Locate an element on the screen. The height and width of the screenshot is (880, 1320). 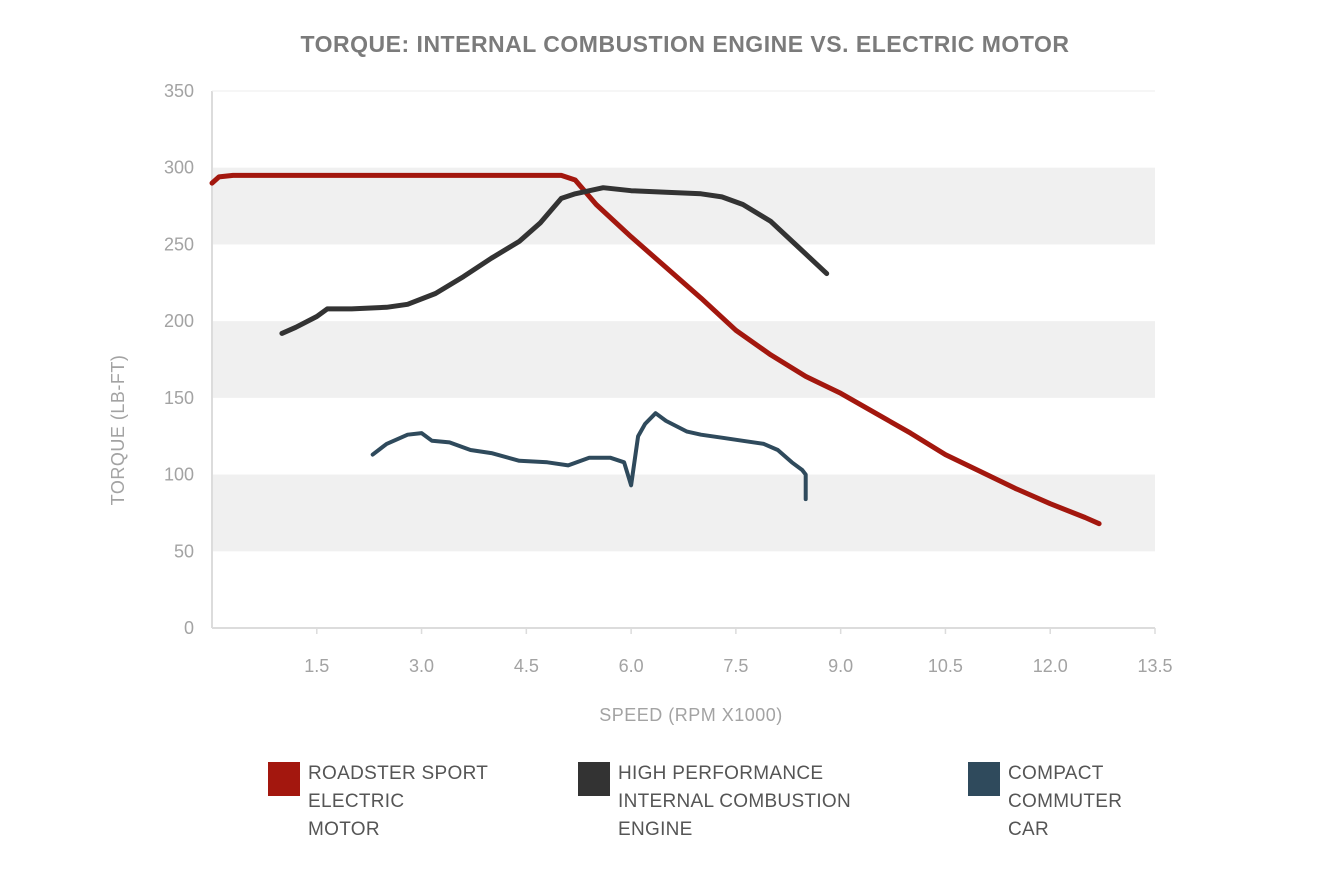
ice-swatch is located at coordinates (594, 779).